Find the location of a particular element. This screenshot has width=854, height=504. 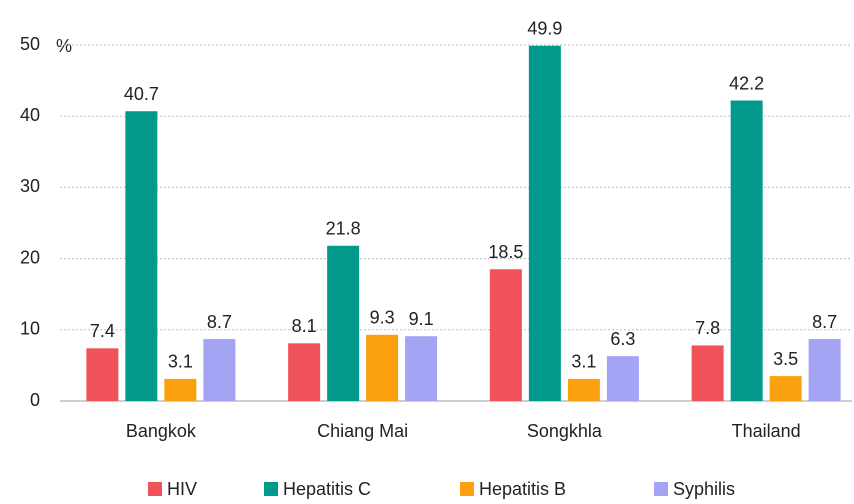

x-tick-label: Songkhla is located at coordinates (565, 431).